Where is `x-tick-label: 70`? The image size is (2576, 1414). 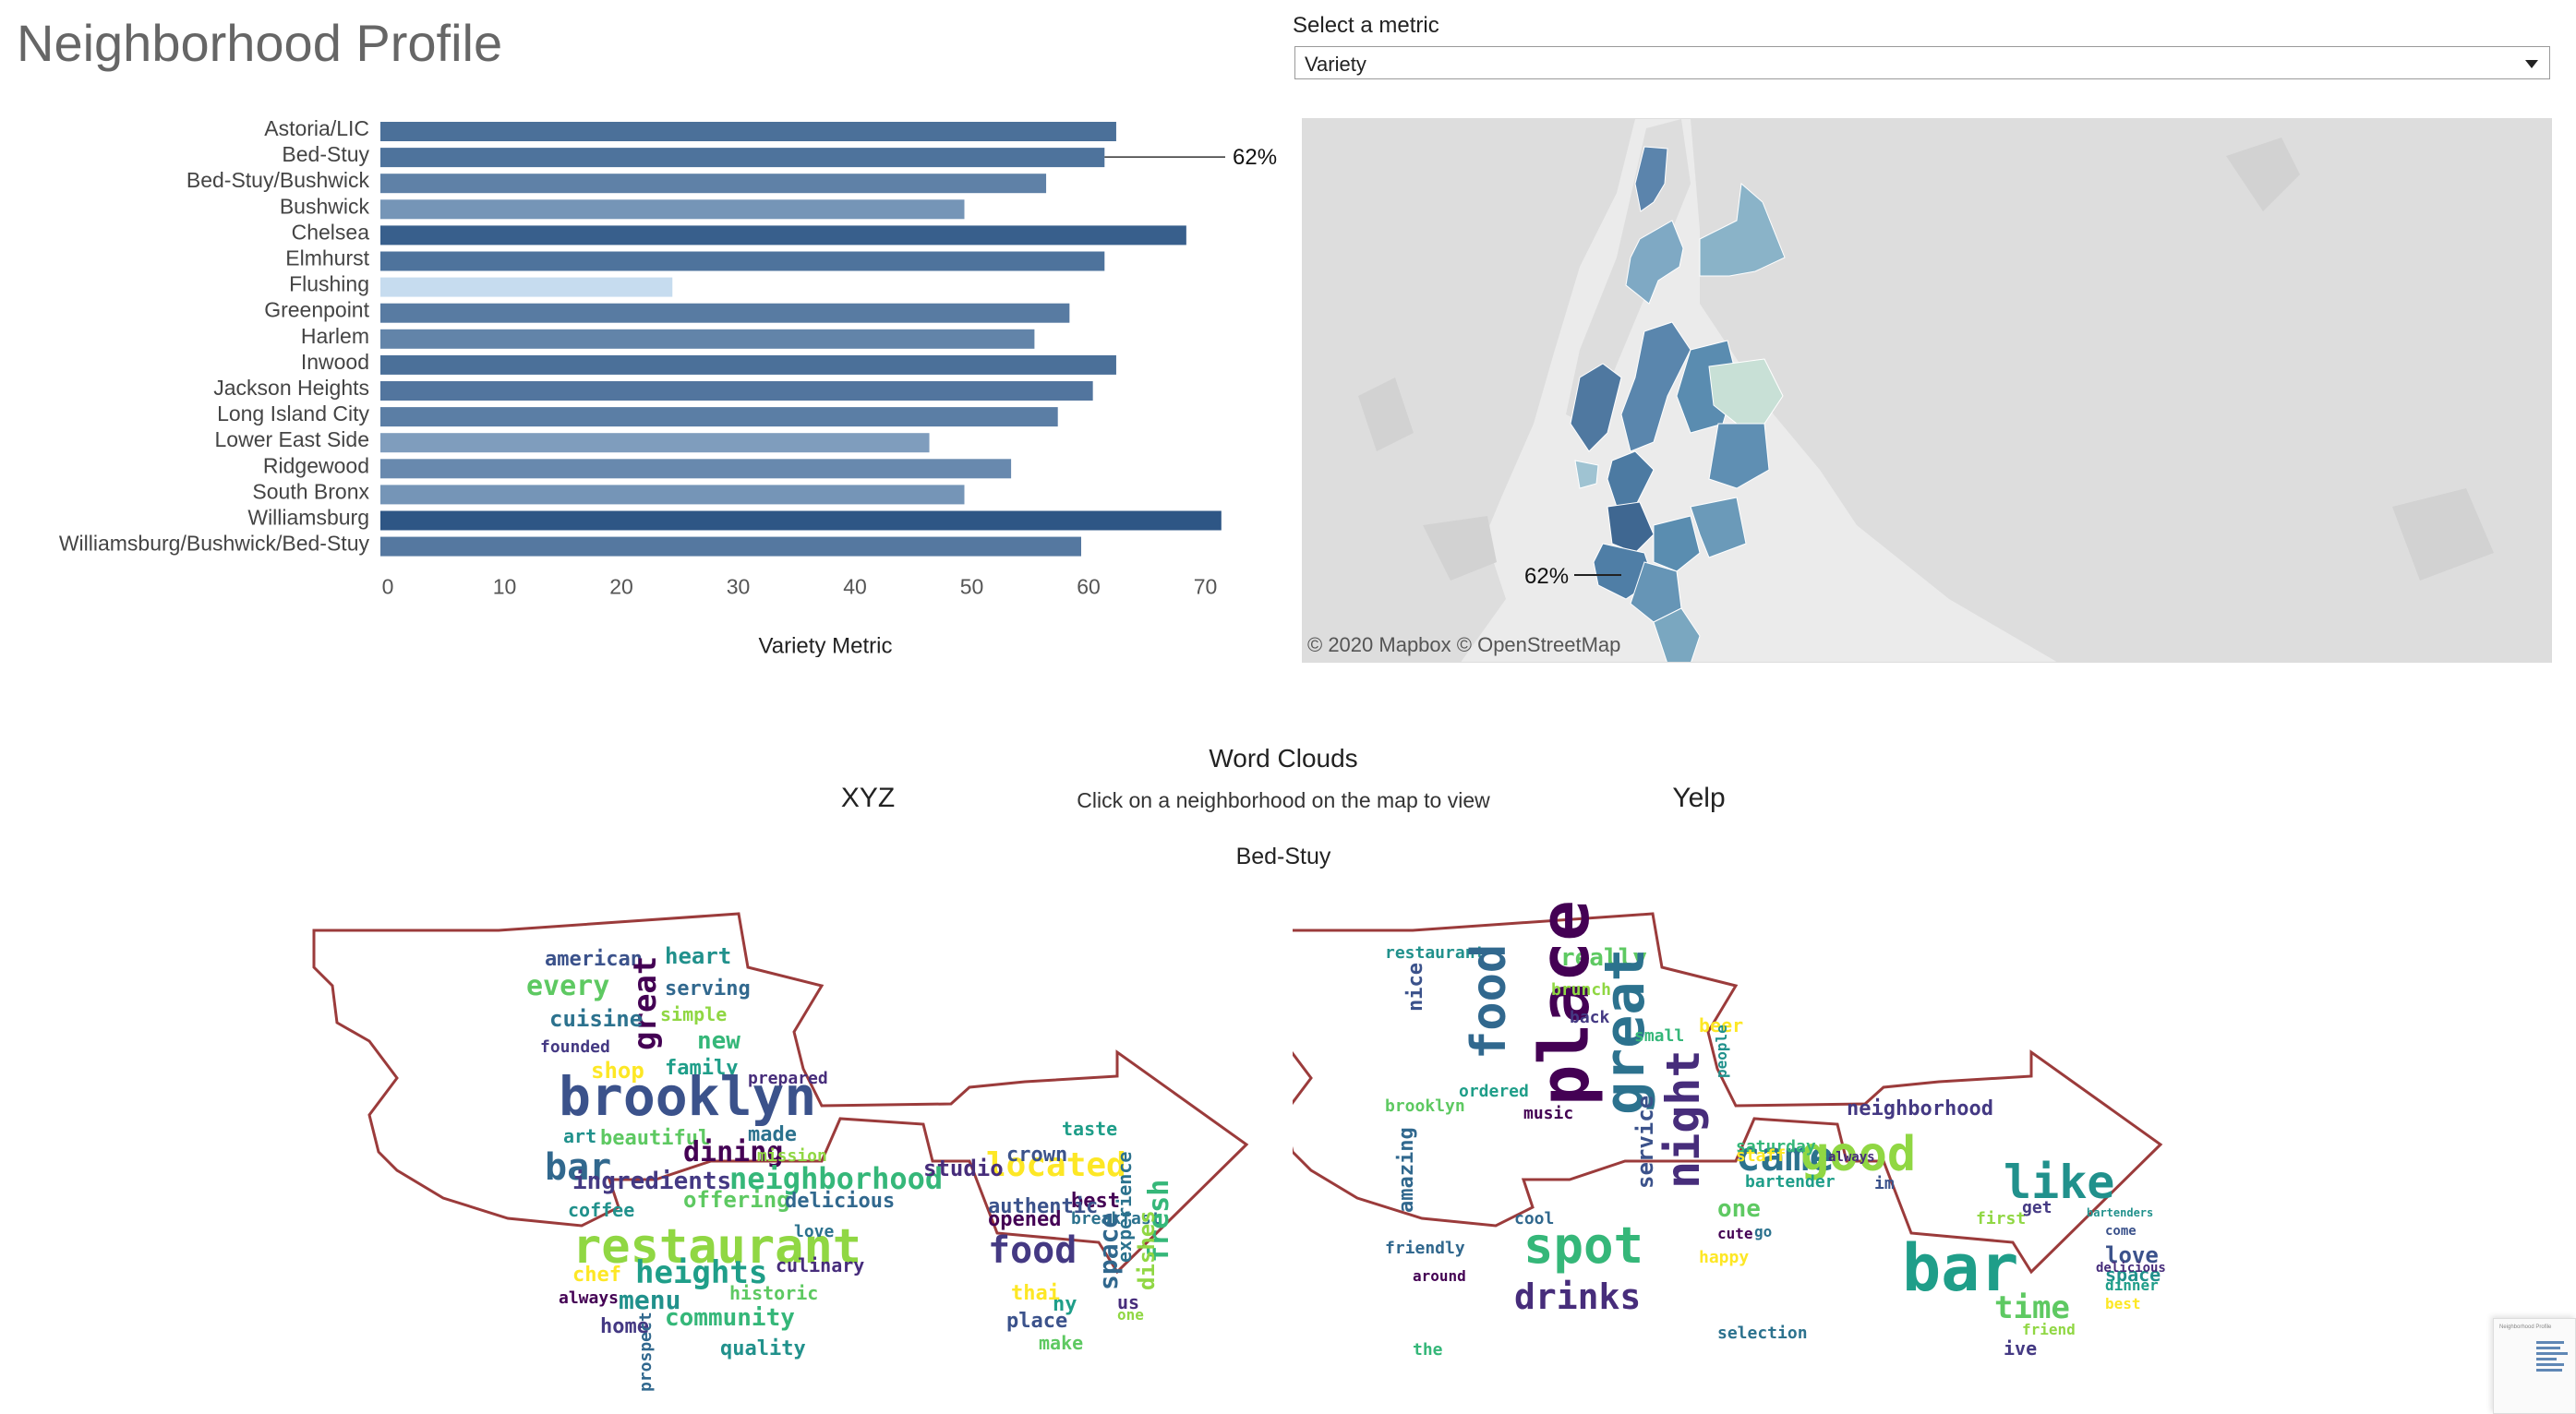
x-tick-label: 70 is located at coordinates (1206, 587).